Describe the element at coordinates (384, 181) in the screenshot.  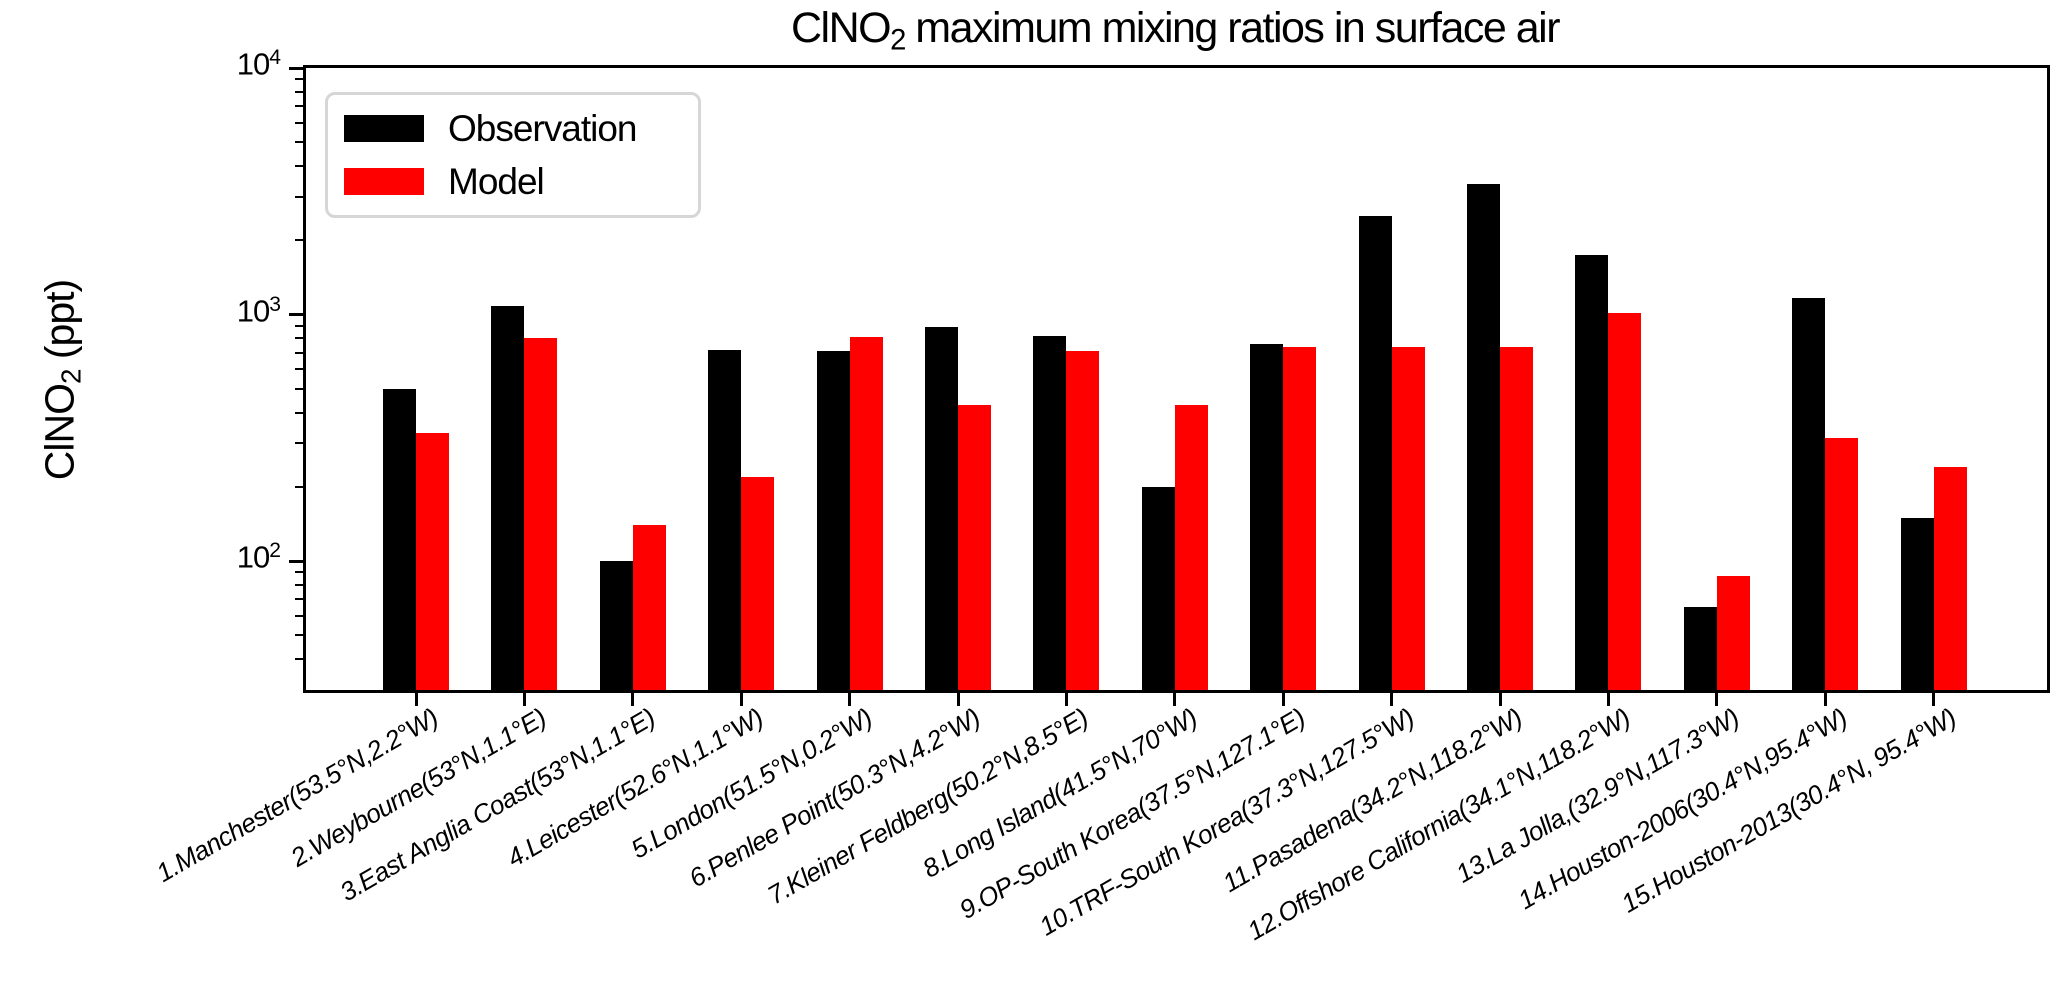
I see `model-swatch` at that location.